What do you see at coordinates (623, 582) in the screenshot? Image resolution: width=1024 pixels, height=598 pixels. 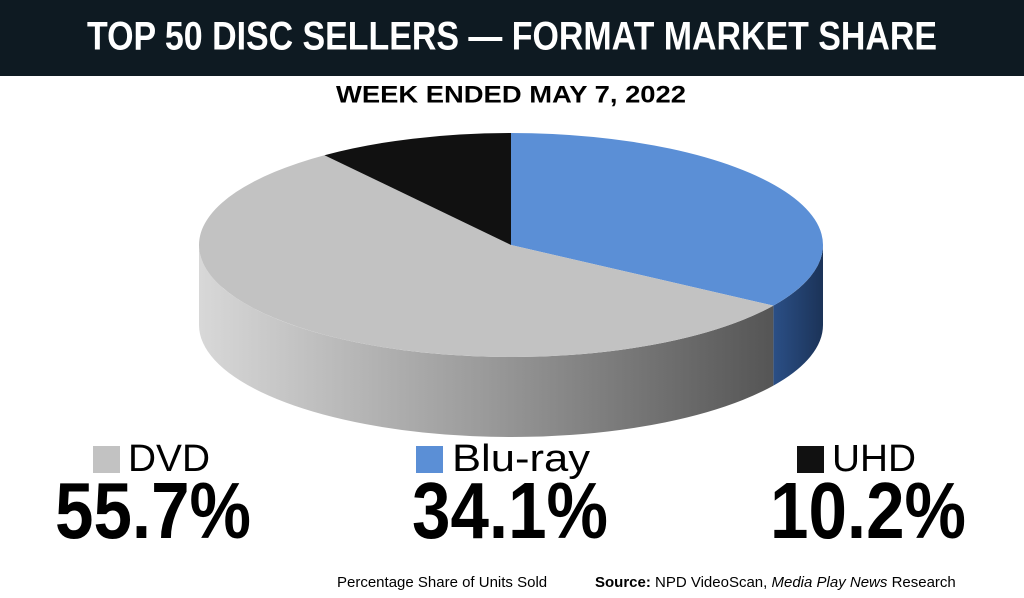 I see `source-label: Source:` at bounding box center [623, 582].